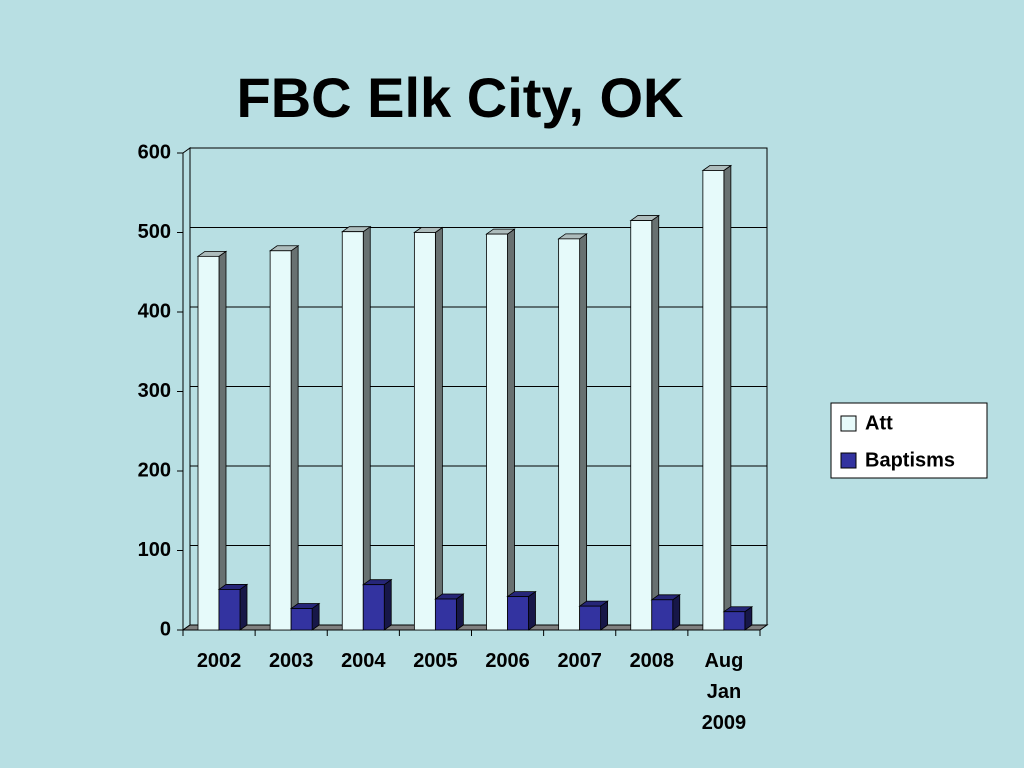 This screenshot has height=768, width=1024. I want to click on x-tick-label: 2003, so click(291, 661).